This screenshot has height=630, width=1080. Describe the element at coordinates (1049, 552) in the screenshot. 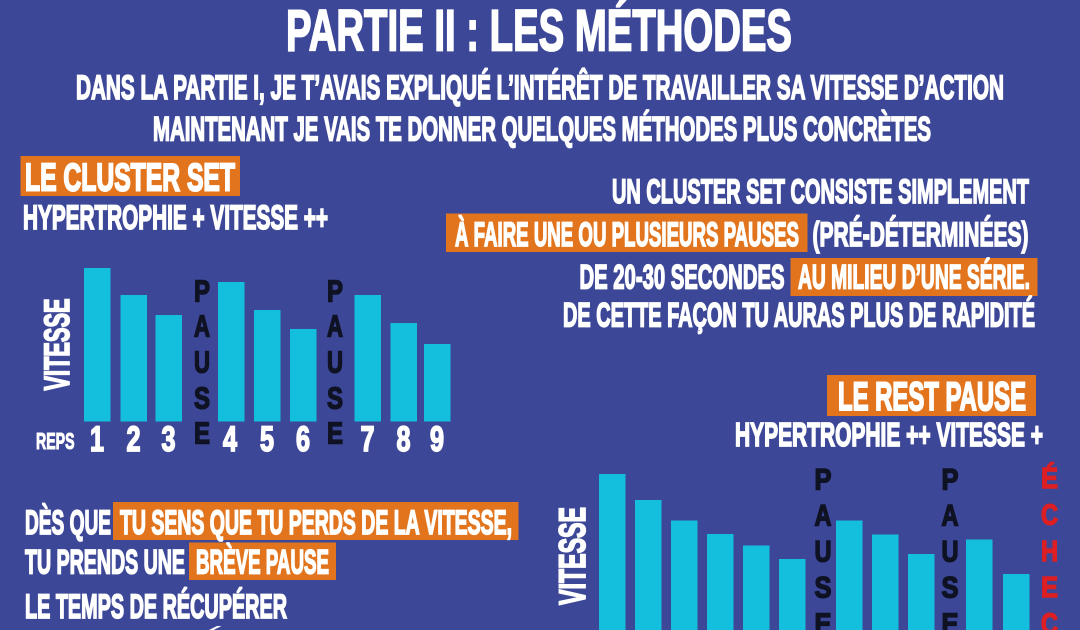

I see `svg-text: H` at that location.